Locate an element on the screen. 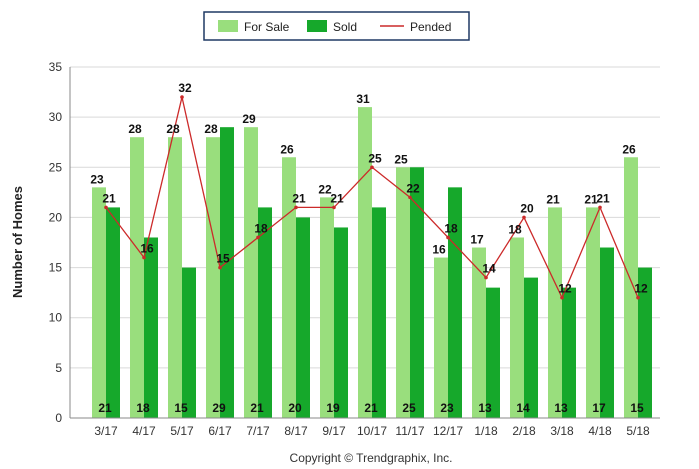 This screenshot has width=699, height=469. x-tick-label: 6/17 is located at coordinates (220, 431).